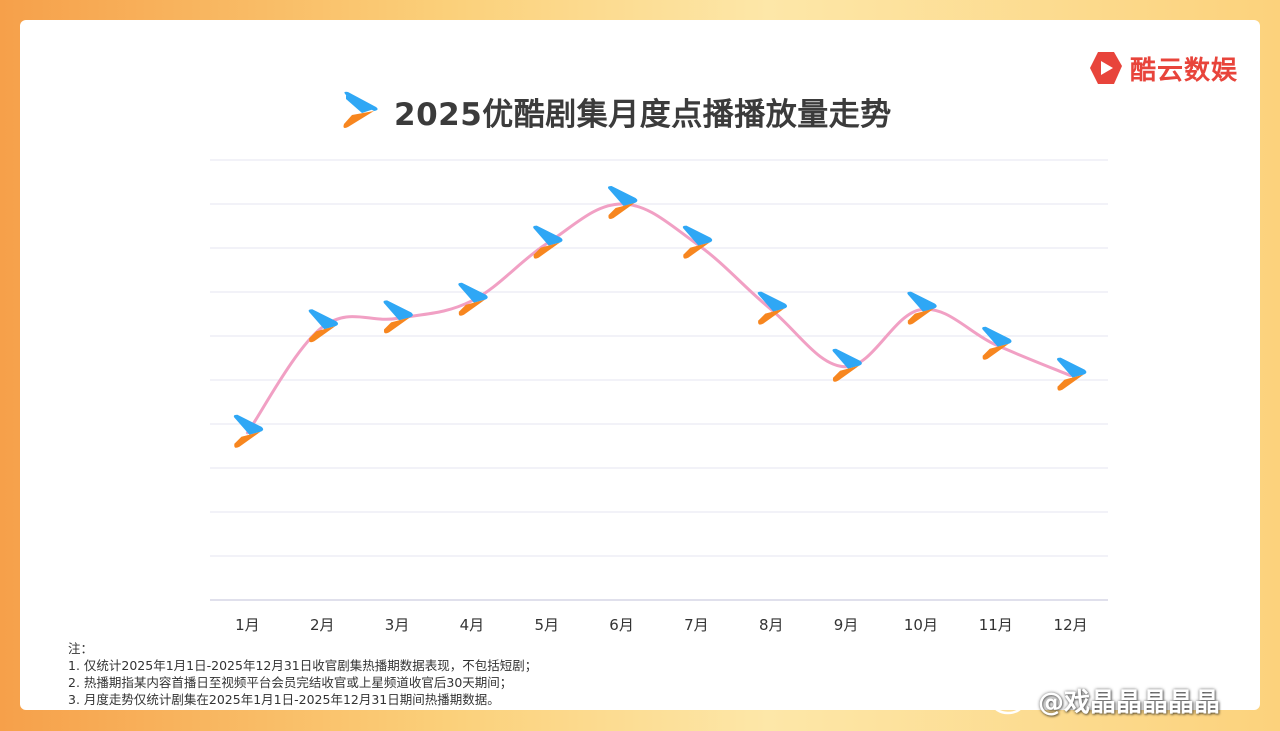 The height and width of the screenshot is (731, 1280). Describe the element at coordinates (996, 625) in the screenshot. I see `x-tick-label: 11月` at that location.